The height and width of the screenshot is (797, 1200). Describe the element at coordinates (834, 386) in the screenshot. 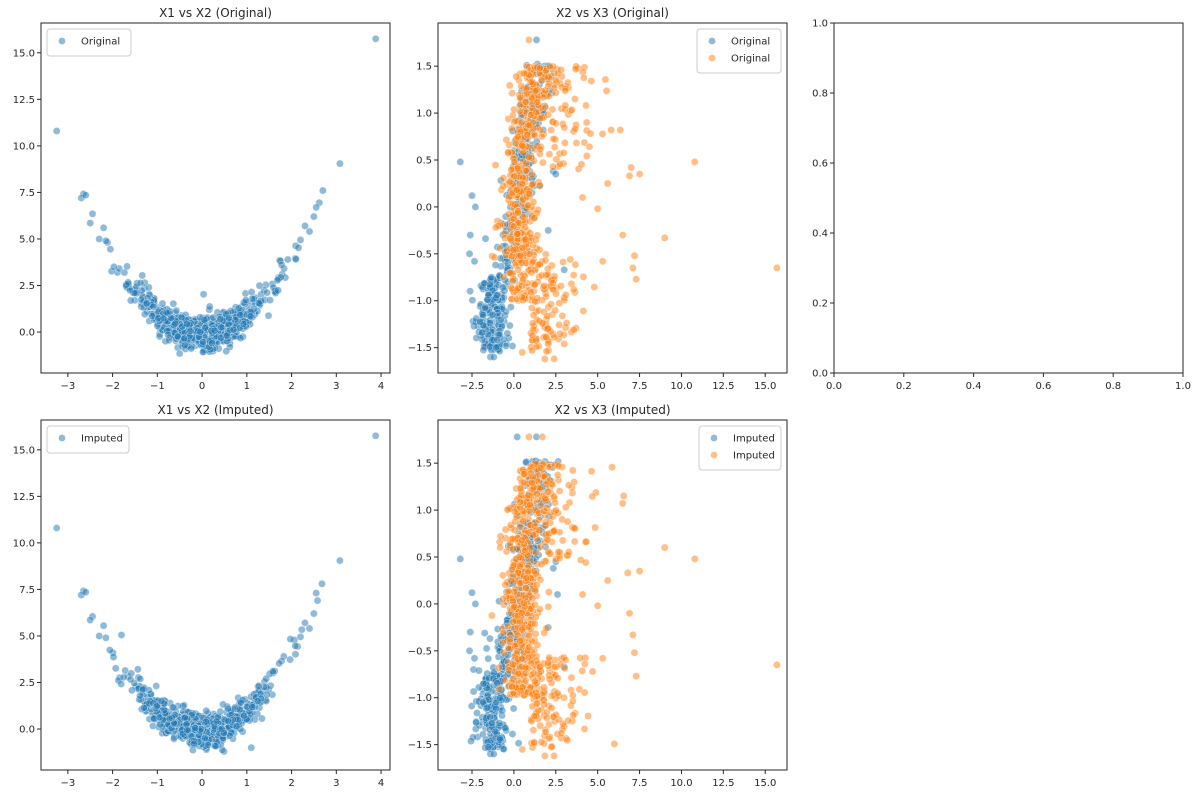

I see `x-tick-label: 0.0` at that location.